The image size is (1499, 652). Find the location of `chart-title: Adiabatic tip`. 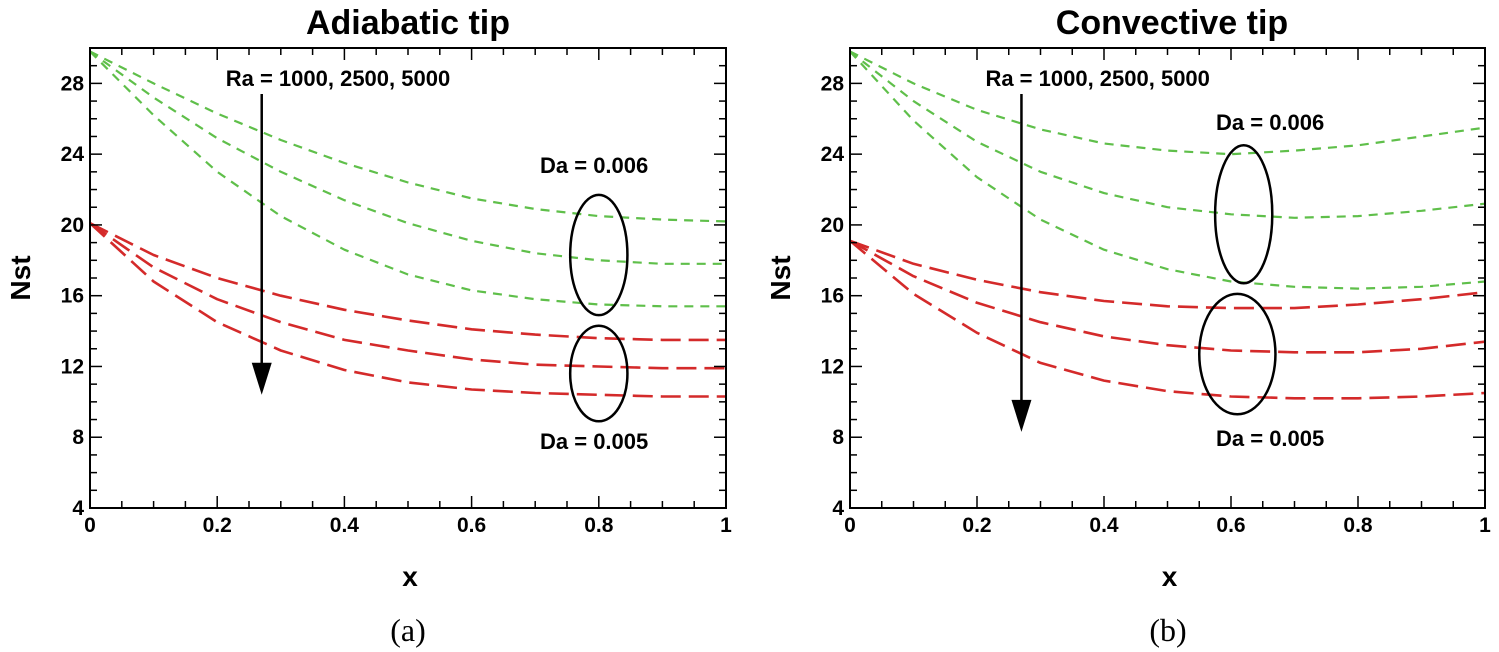

chart-title: Adiabatic tip is located at coordinates (408, 23).